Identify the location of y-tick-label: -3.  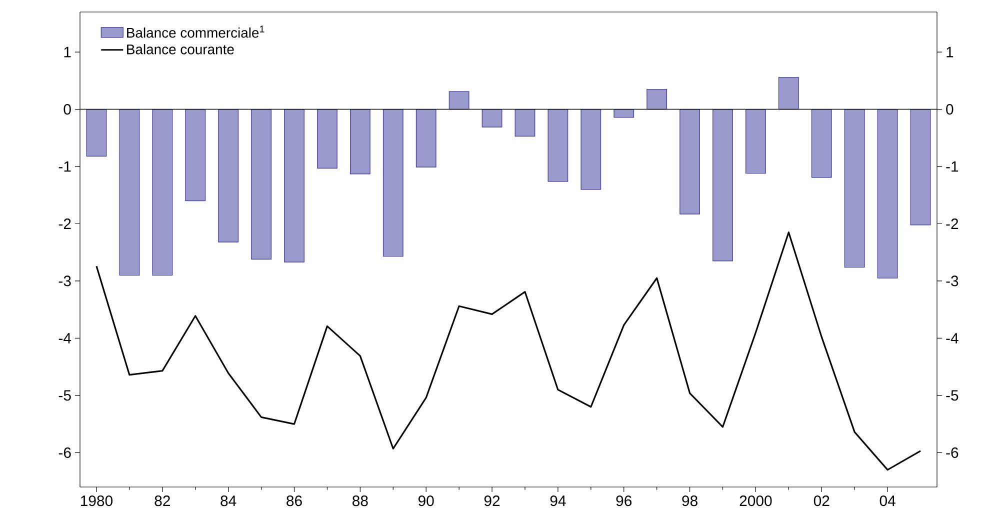
(64, 281).